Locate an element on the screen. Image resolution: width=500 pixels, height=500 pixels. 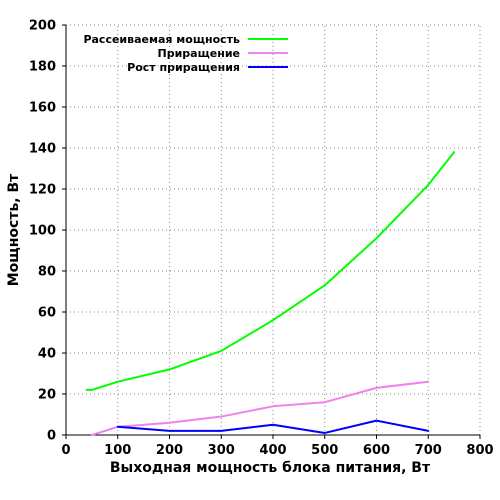
x-tick-label: 100 is located at coordinates (117, 450).